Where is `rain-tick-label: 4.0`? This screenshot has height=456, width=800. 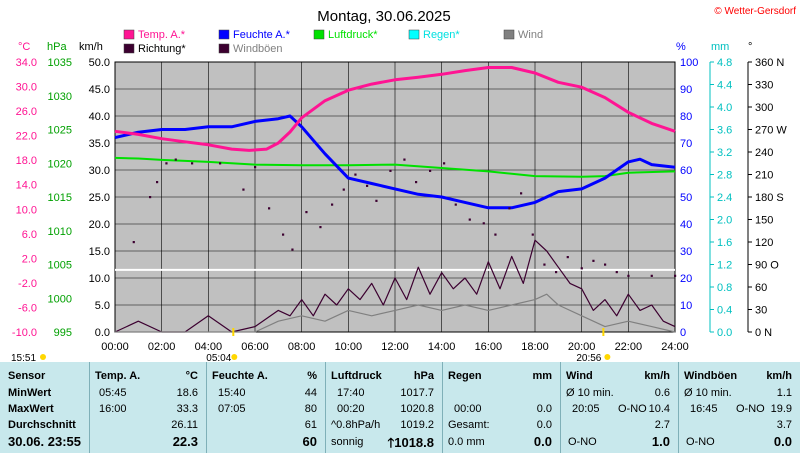
rain-tick-label: 4.0 is located at coordinates (724, 108).